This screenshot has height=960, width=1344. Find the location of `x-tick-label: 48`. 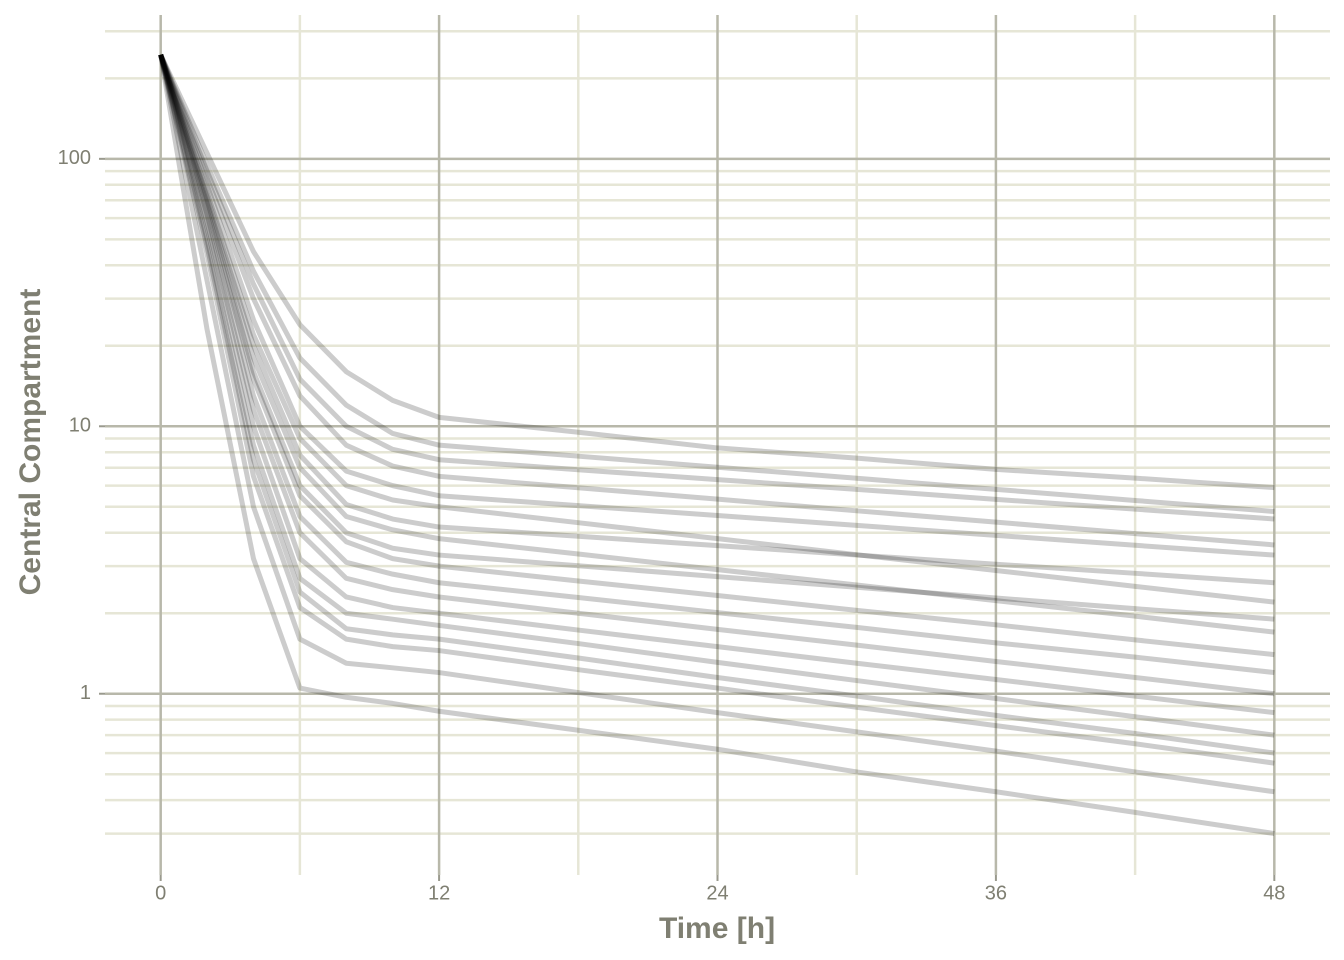

x-tick-label: 48 is located at coordinates (1274, 893).